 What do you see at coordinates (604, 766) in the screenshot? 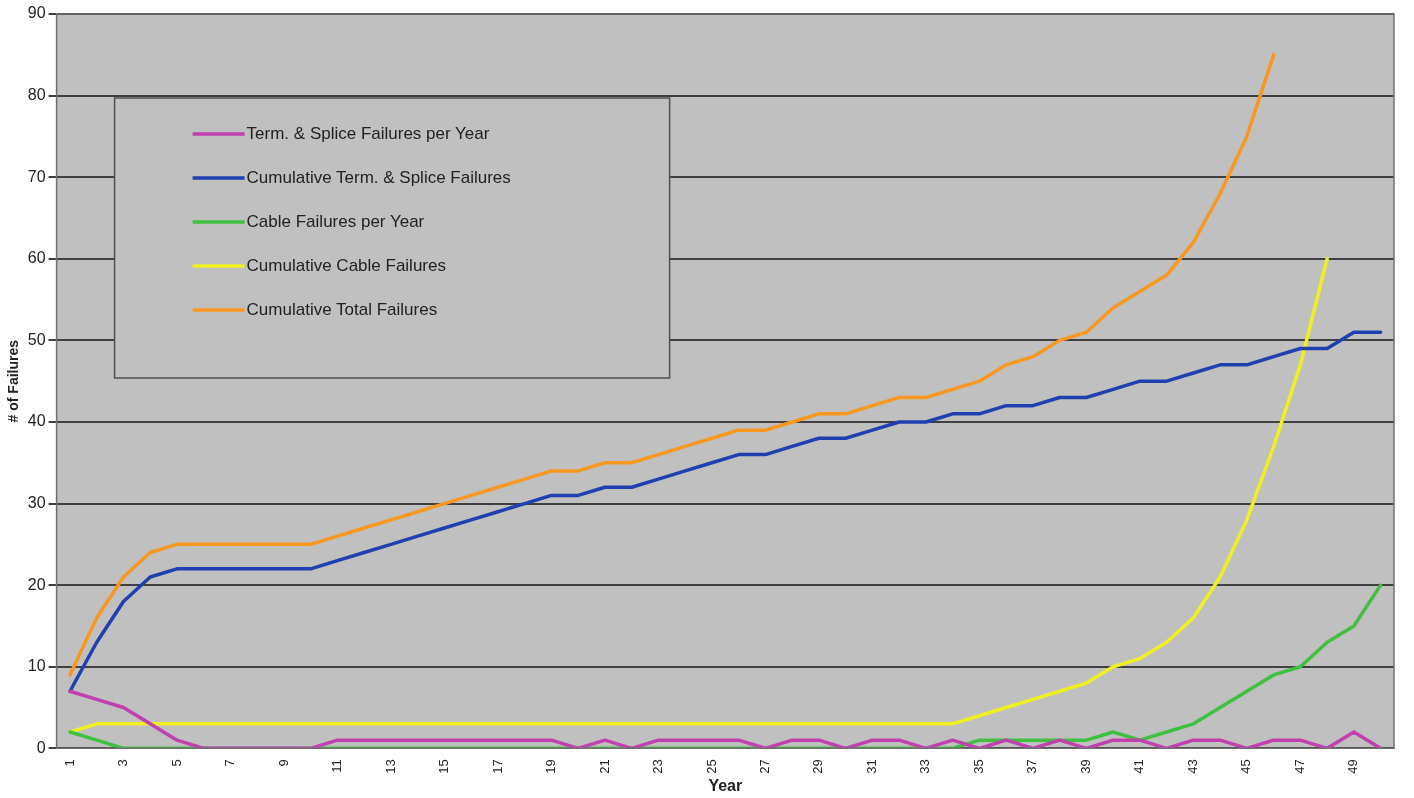
I see `x-tick-label: 21` at bounding box center [604, 766].